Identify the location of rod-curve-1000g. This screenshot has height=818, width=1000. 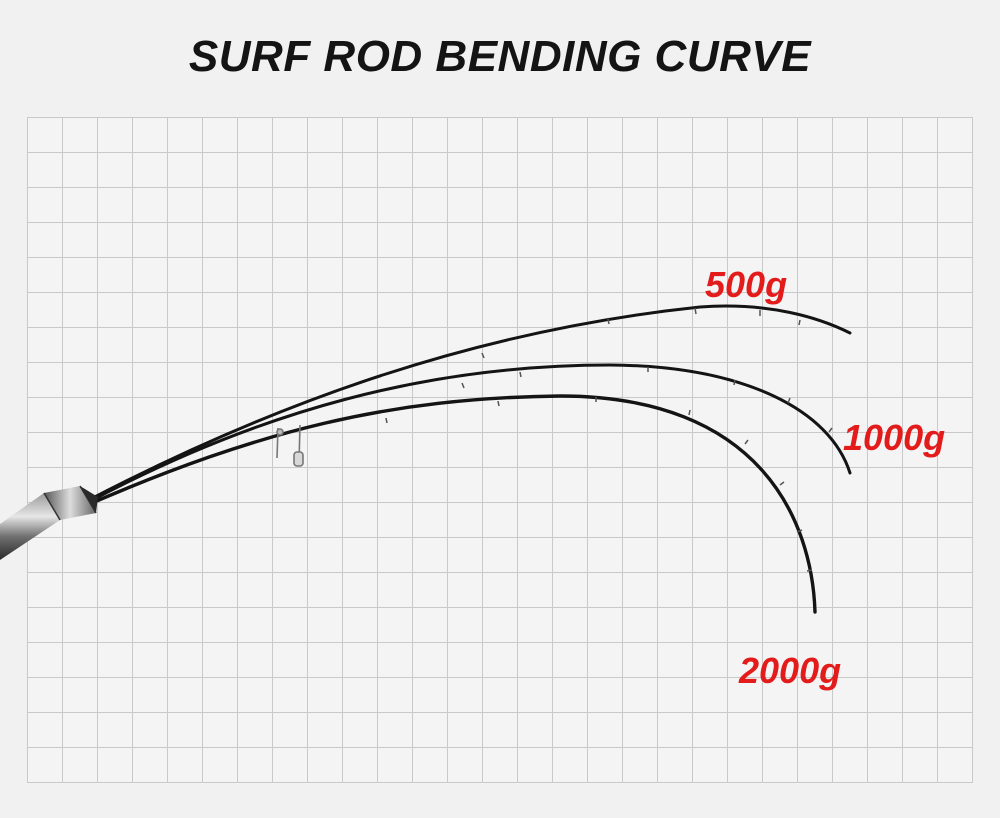
(467, 434).